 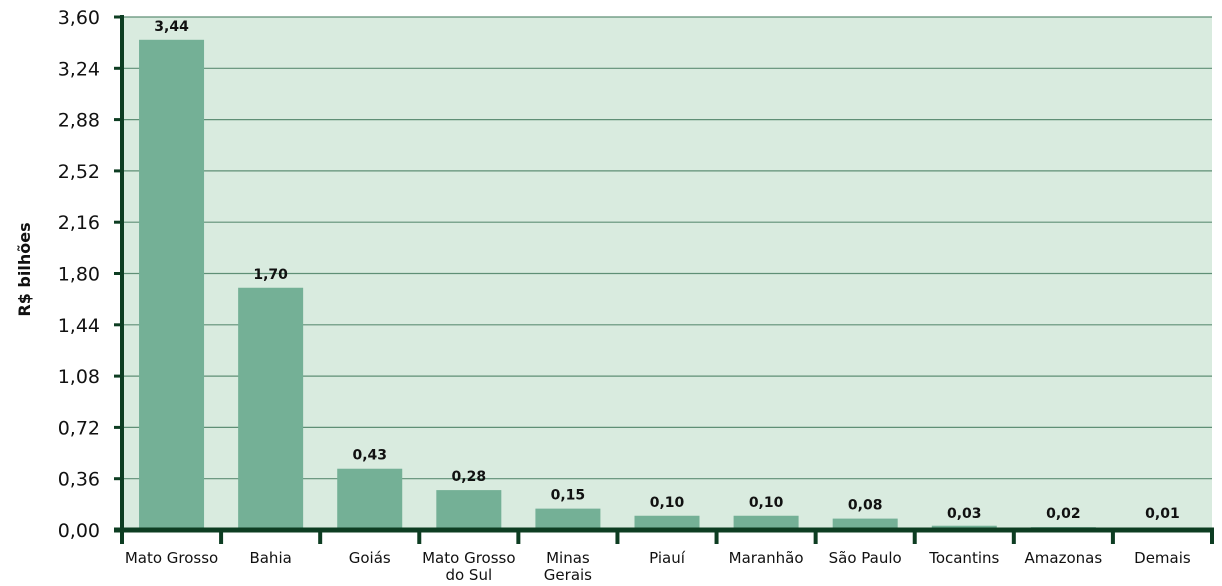 What do you see at coordinates (568, 496) in the screenshot?
I see `value-label: 0,15` at bounding box center [568, 496].